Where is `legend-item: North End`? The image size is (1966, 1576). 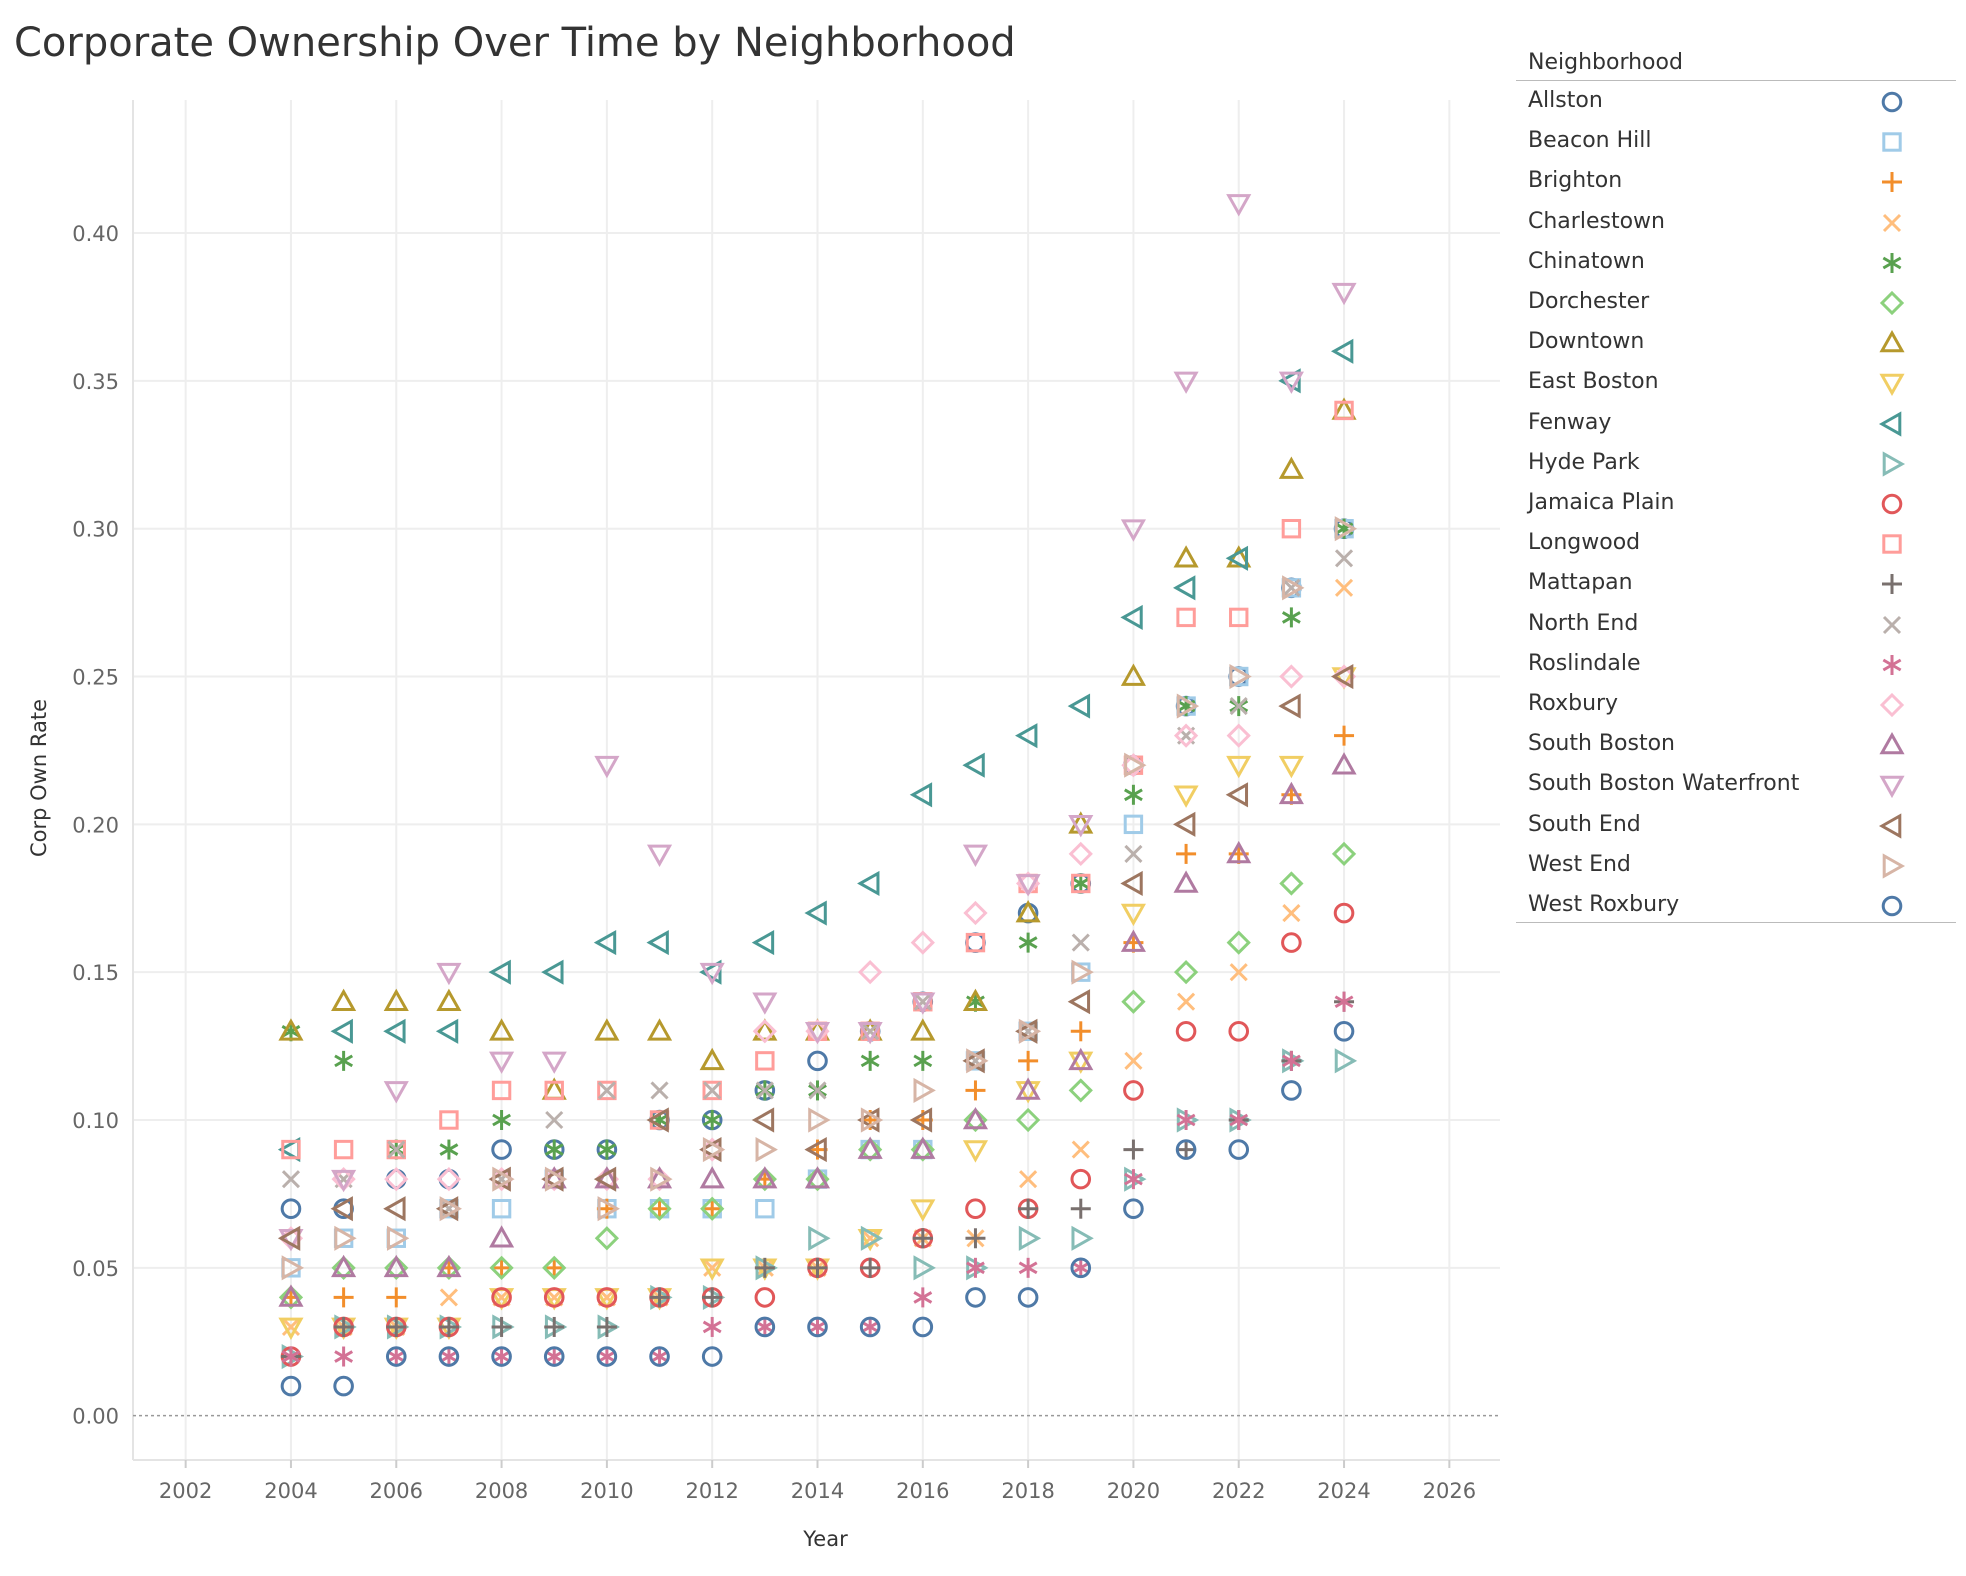
legend-item: North End is located at coordinates (1738, 625).